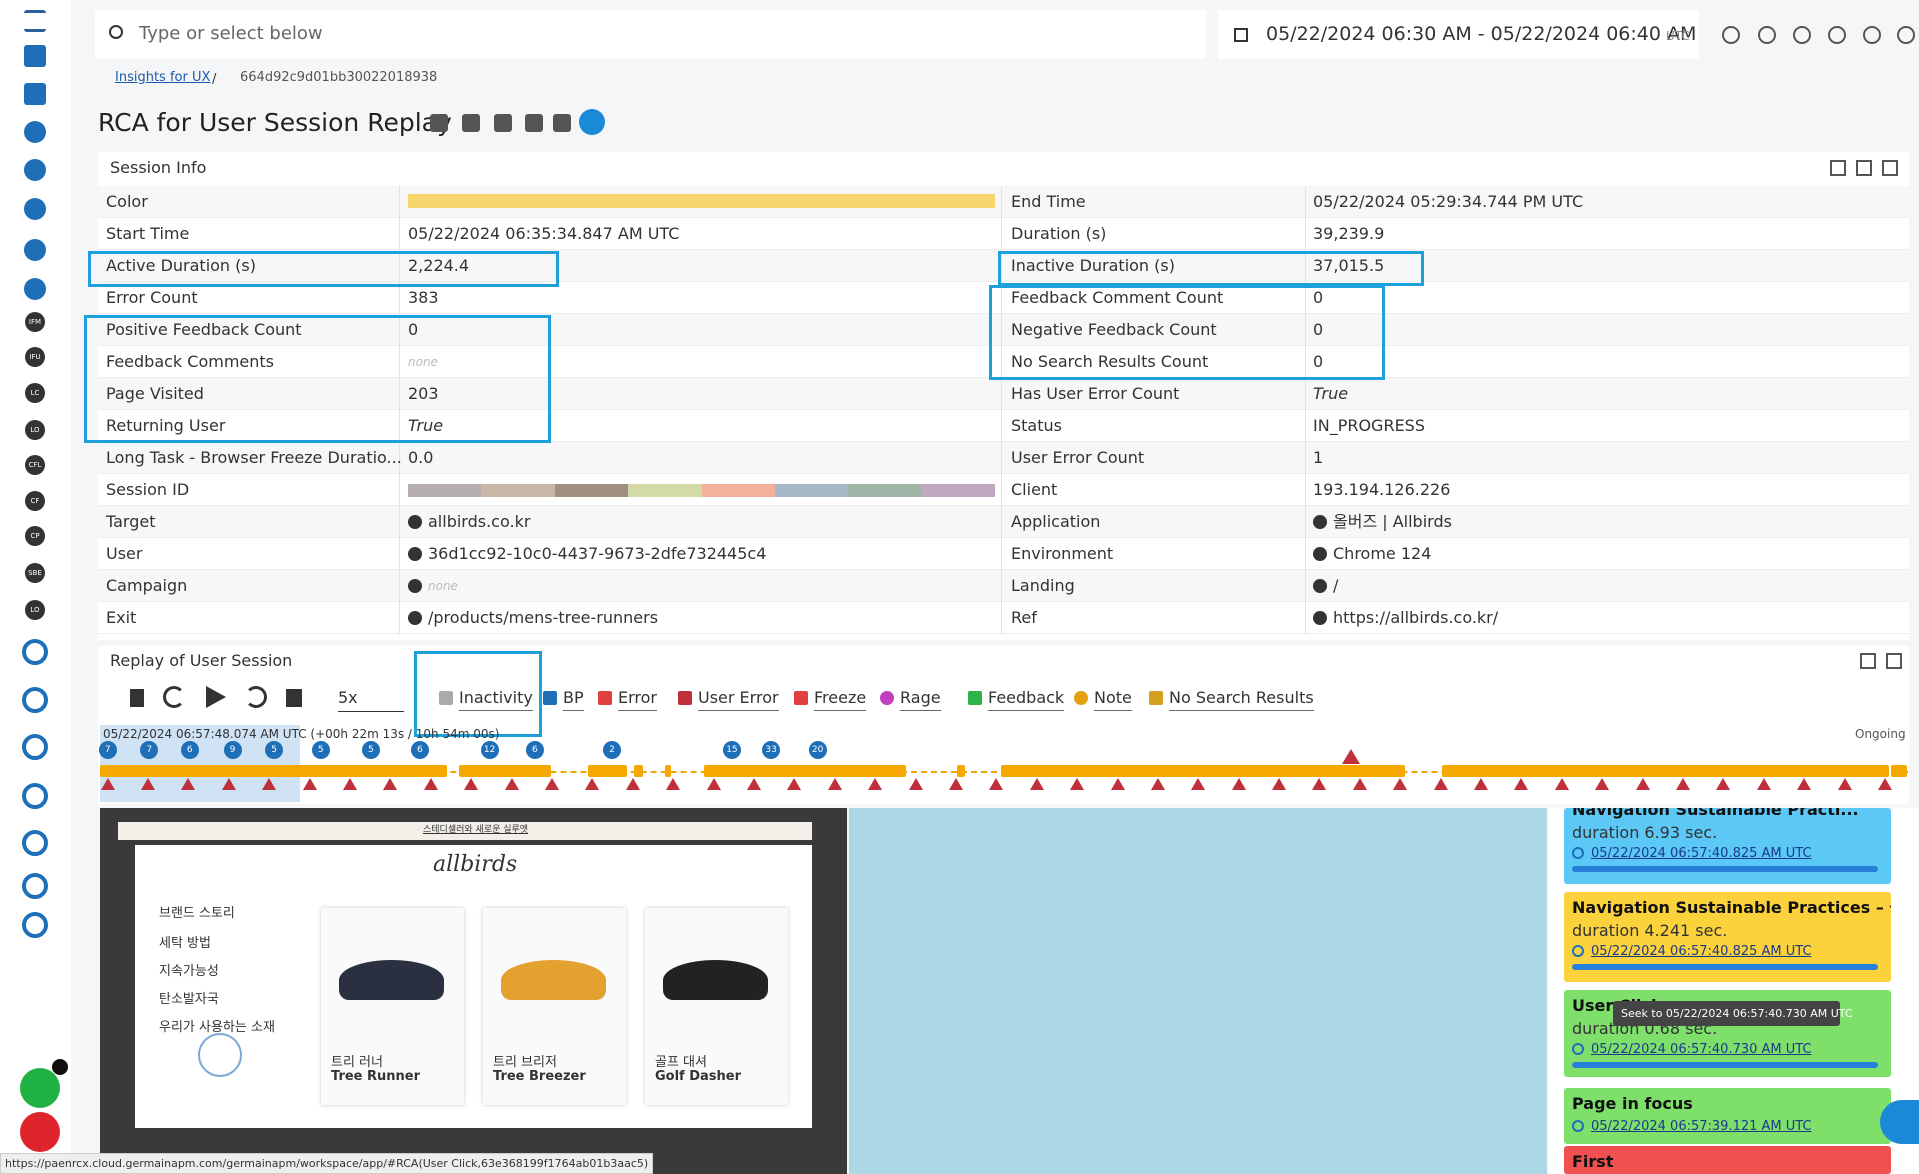 The image size is (1919, 1174). Describe the element at coordinates (232, 750) in the screenshot. I see `timeline-marker: 9` at that location.